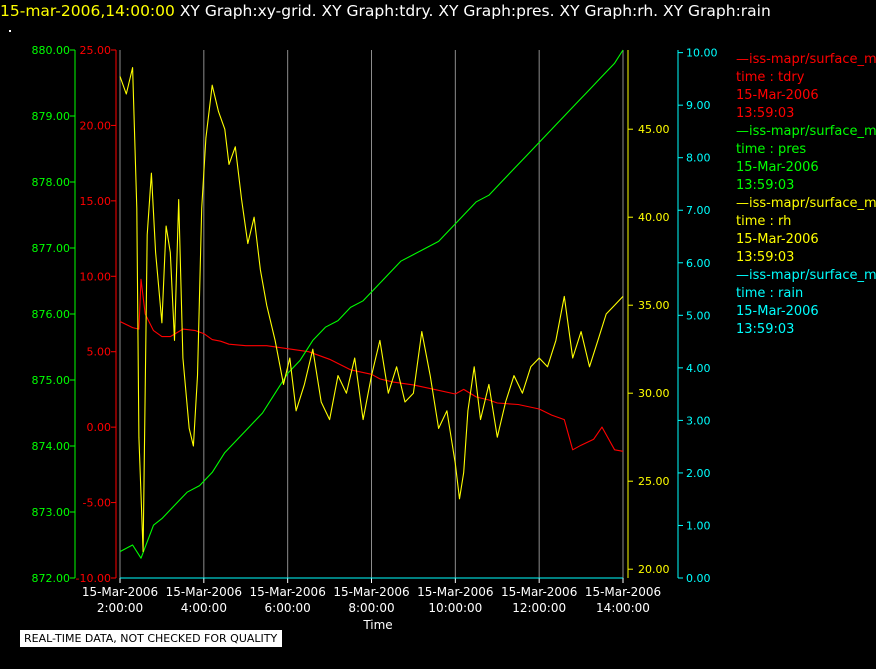 The height and width of the screenshot is (669, 876). I want to click on rh-tick-label: 35.00, so click(654, 305).